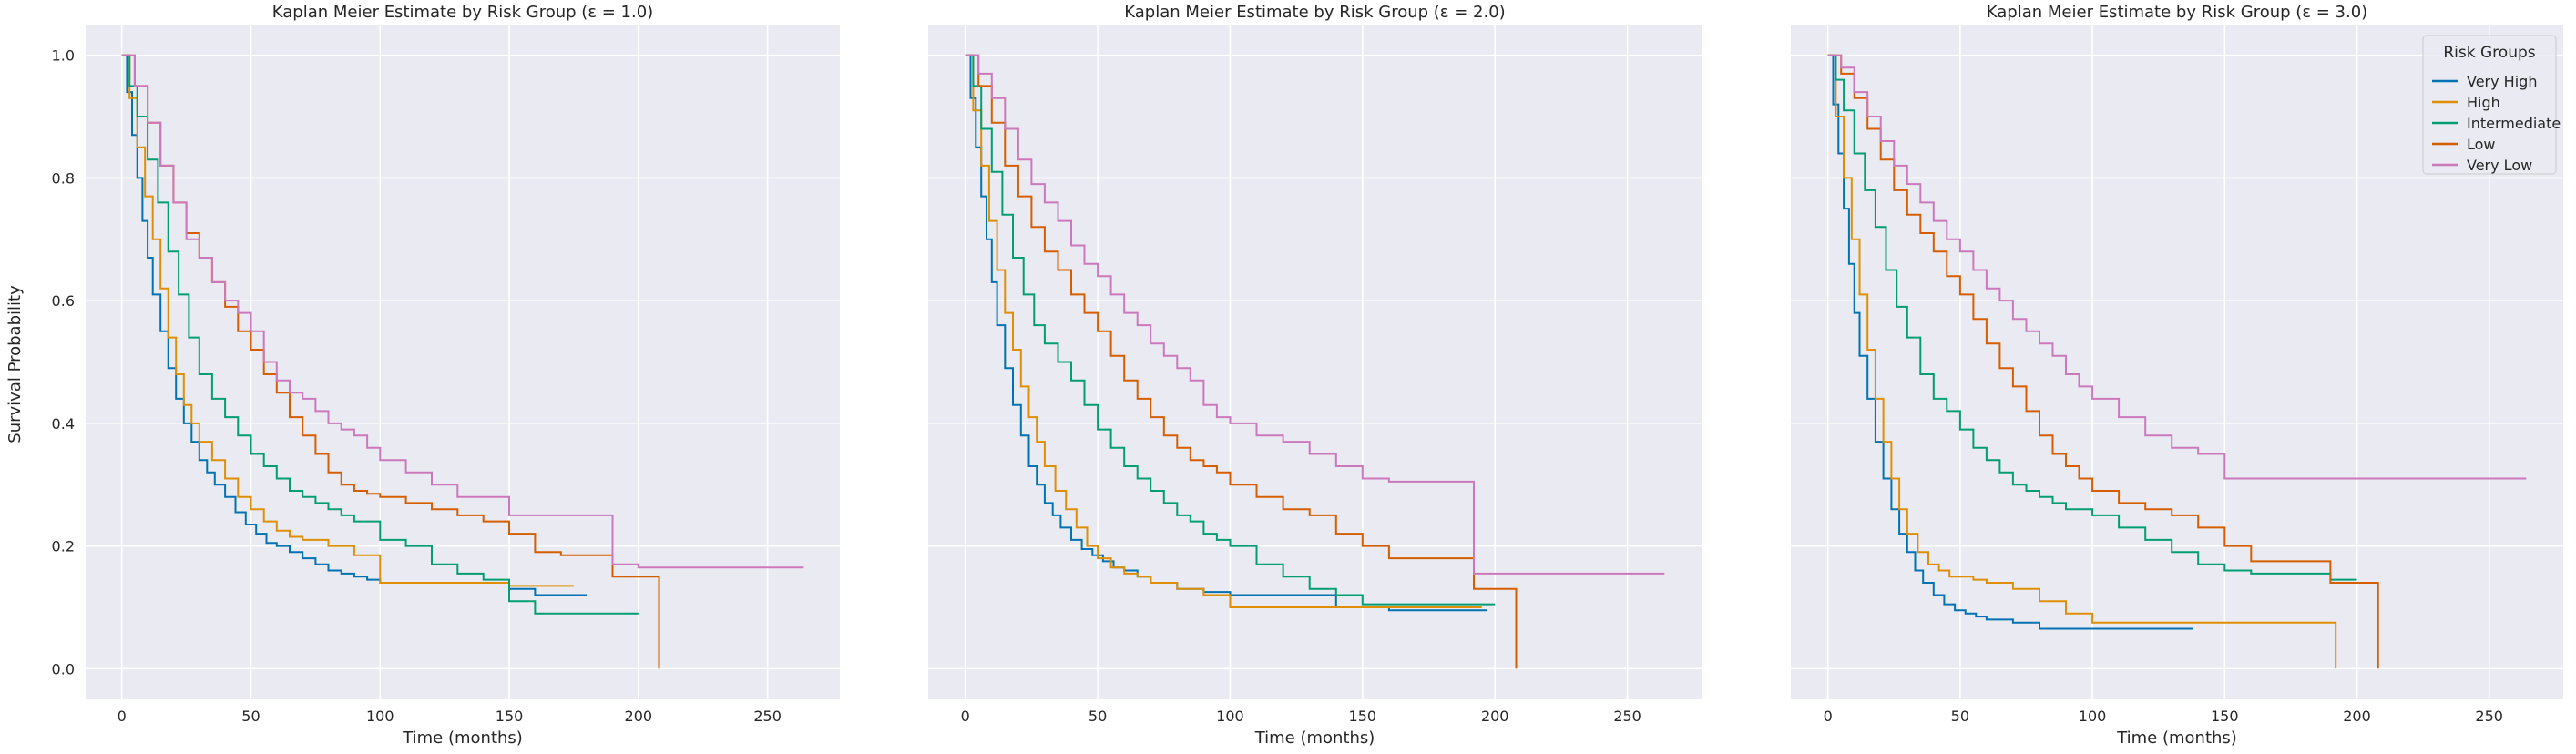 The height and width of the screenshot is (754, 2576). I want to click on legend-label: High, so click(2483, 103).